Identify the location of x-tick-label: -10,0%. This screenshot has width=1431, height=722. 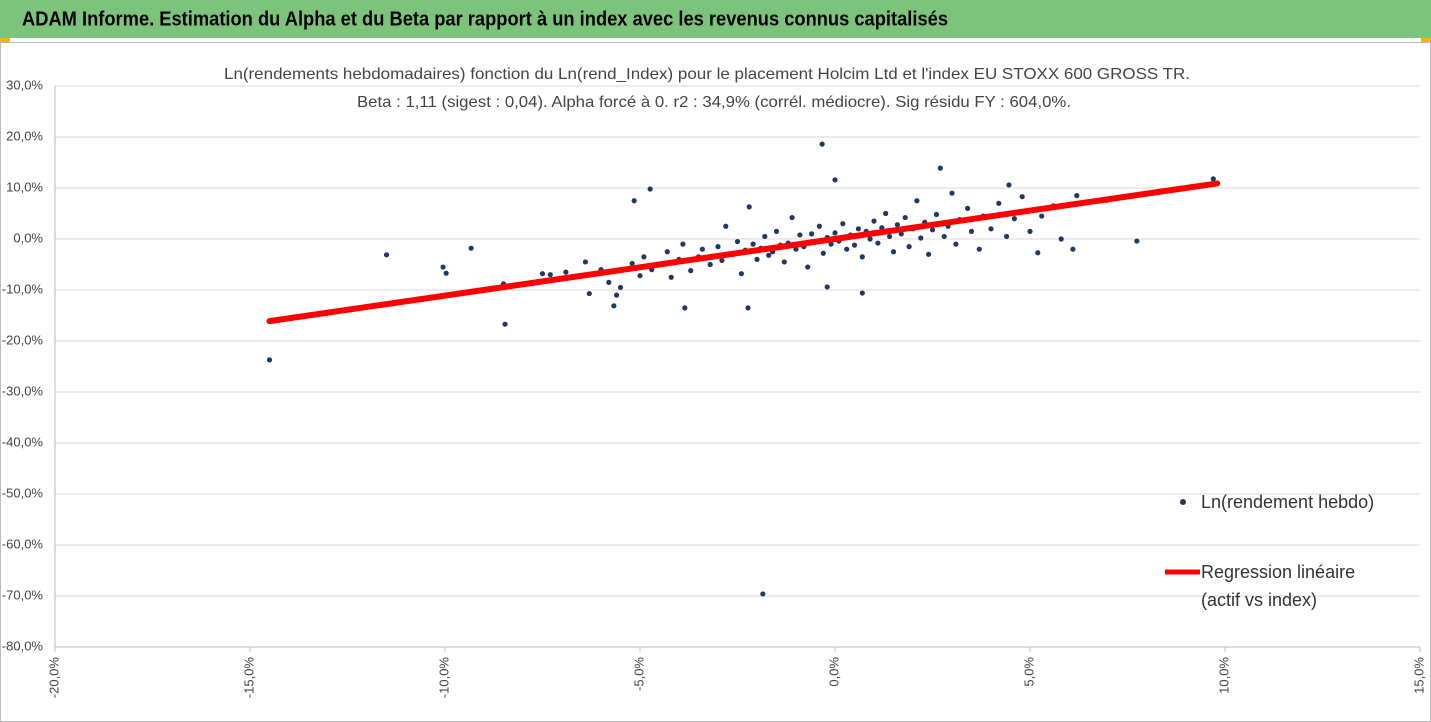
(443, 678).